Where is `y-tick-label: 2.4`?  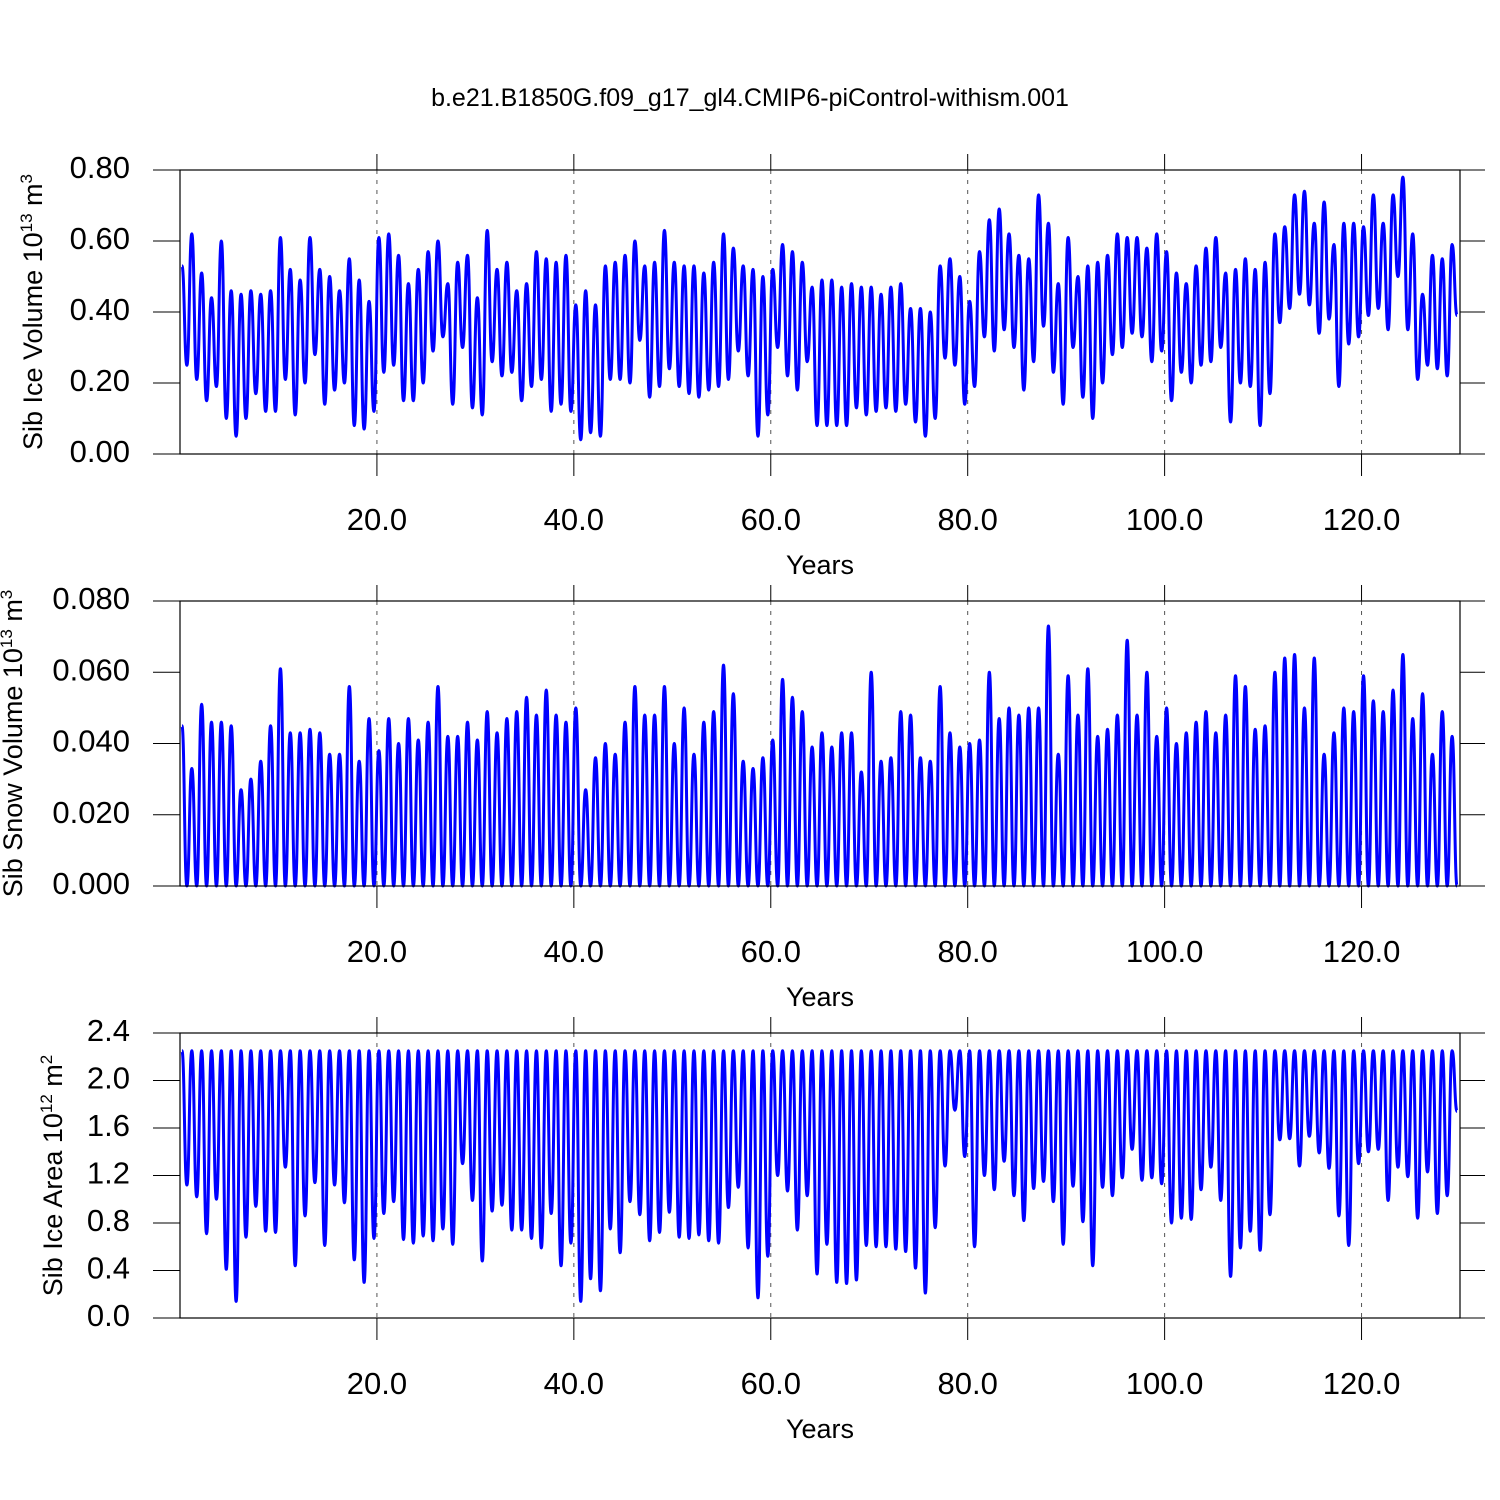
y-tick-label: 2.4 is located at coordinates (108, 1030).